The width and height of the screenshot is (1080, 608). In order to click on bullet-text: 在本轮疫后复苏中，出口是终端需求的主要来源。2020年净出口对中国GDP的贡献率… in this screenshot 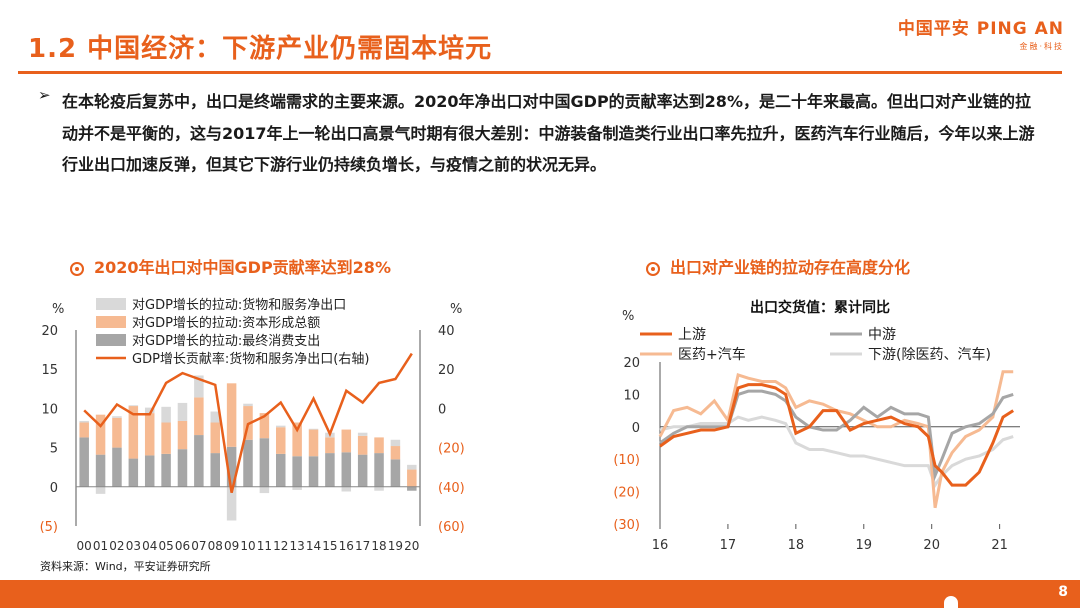, I will do `click(548, 133)`.